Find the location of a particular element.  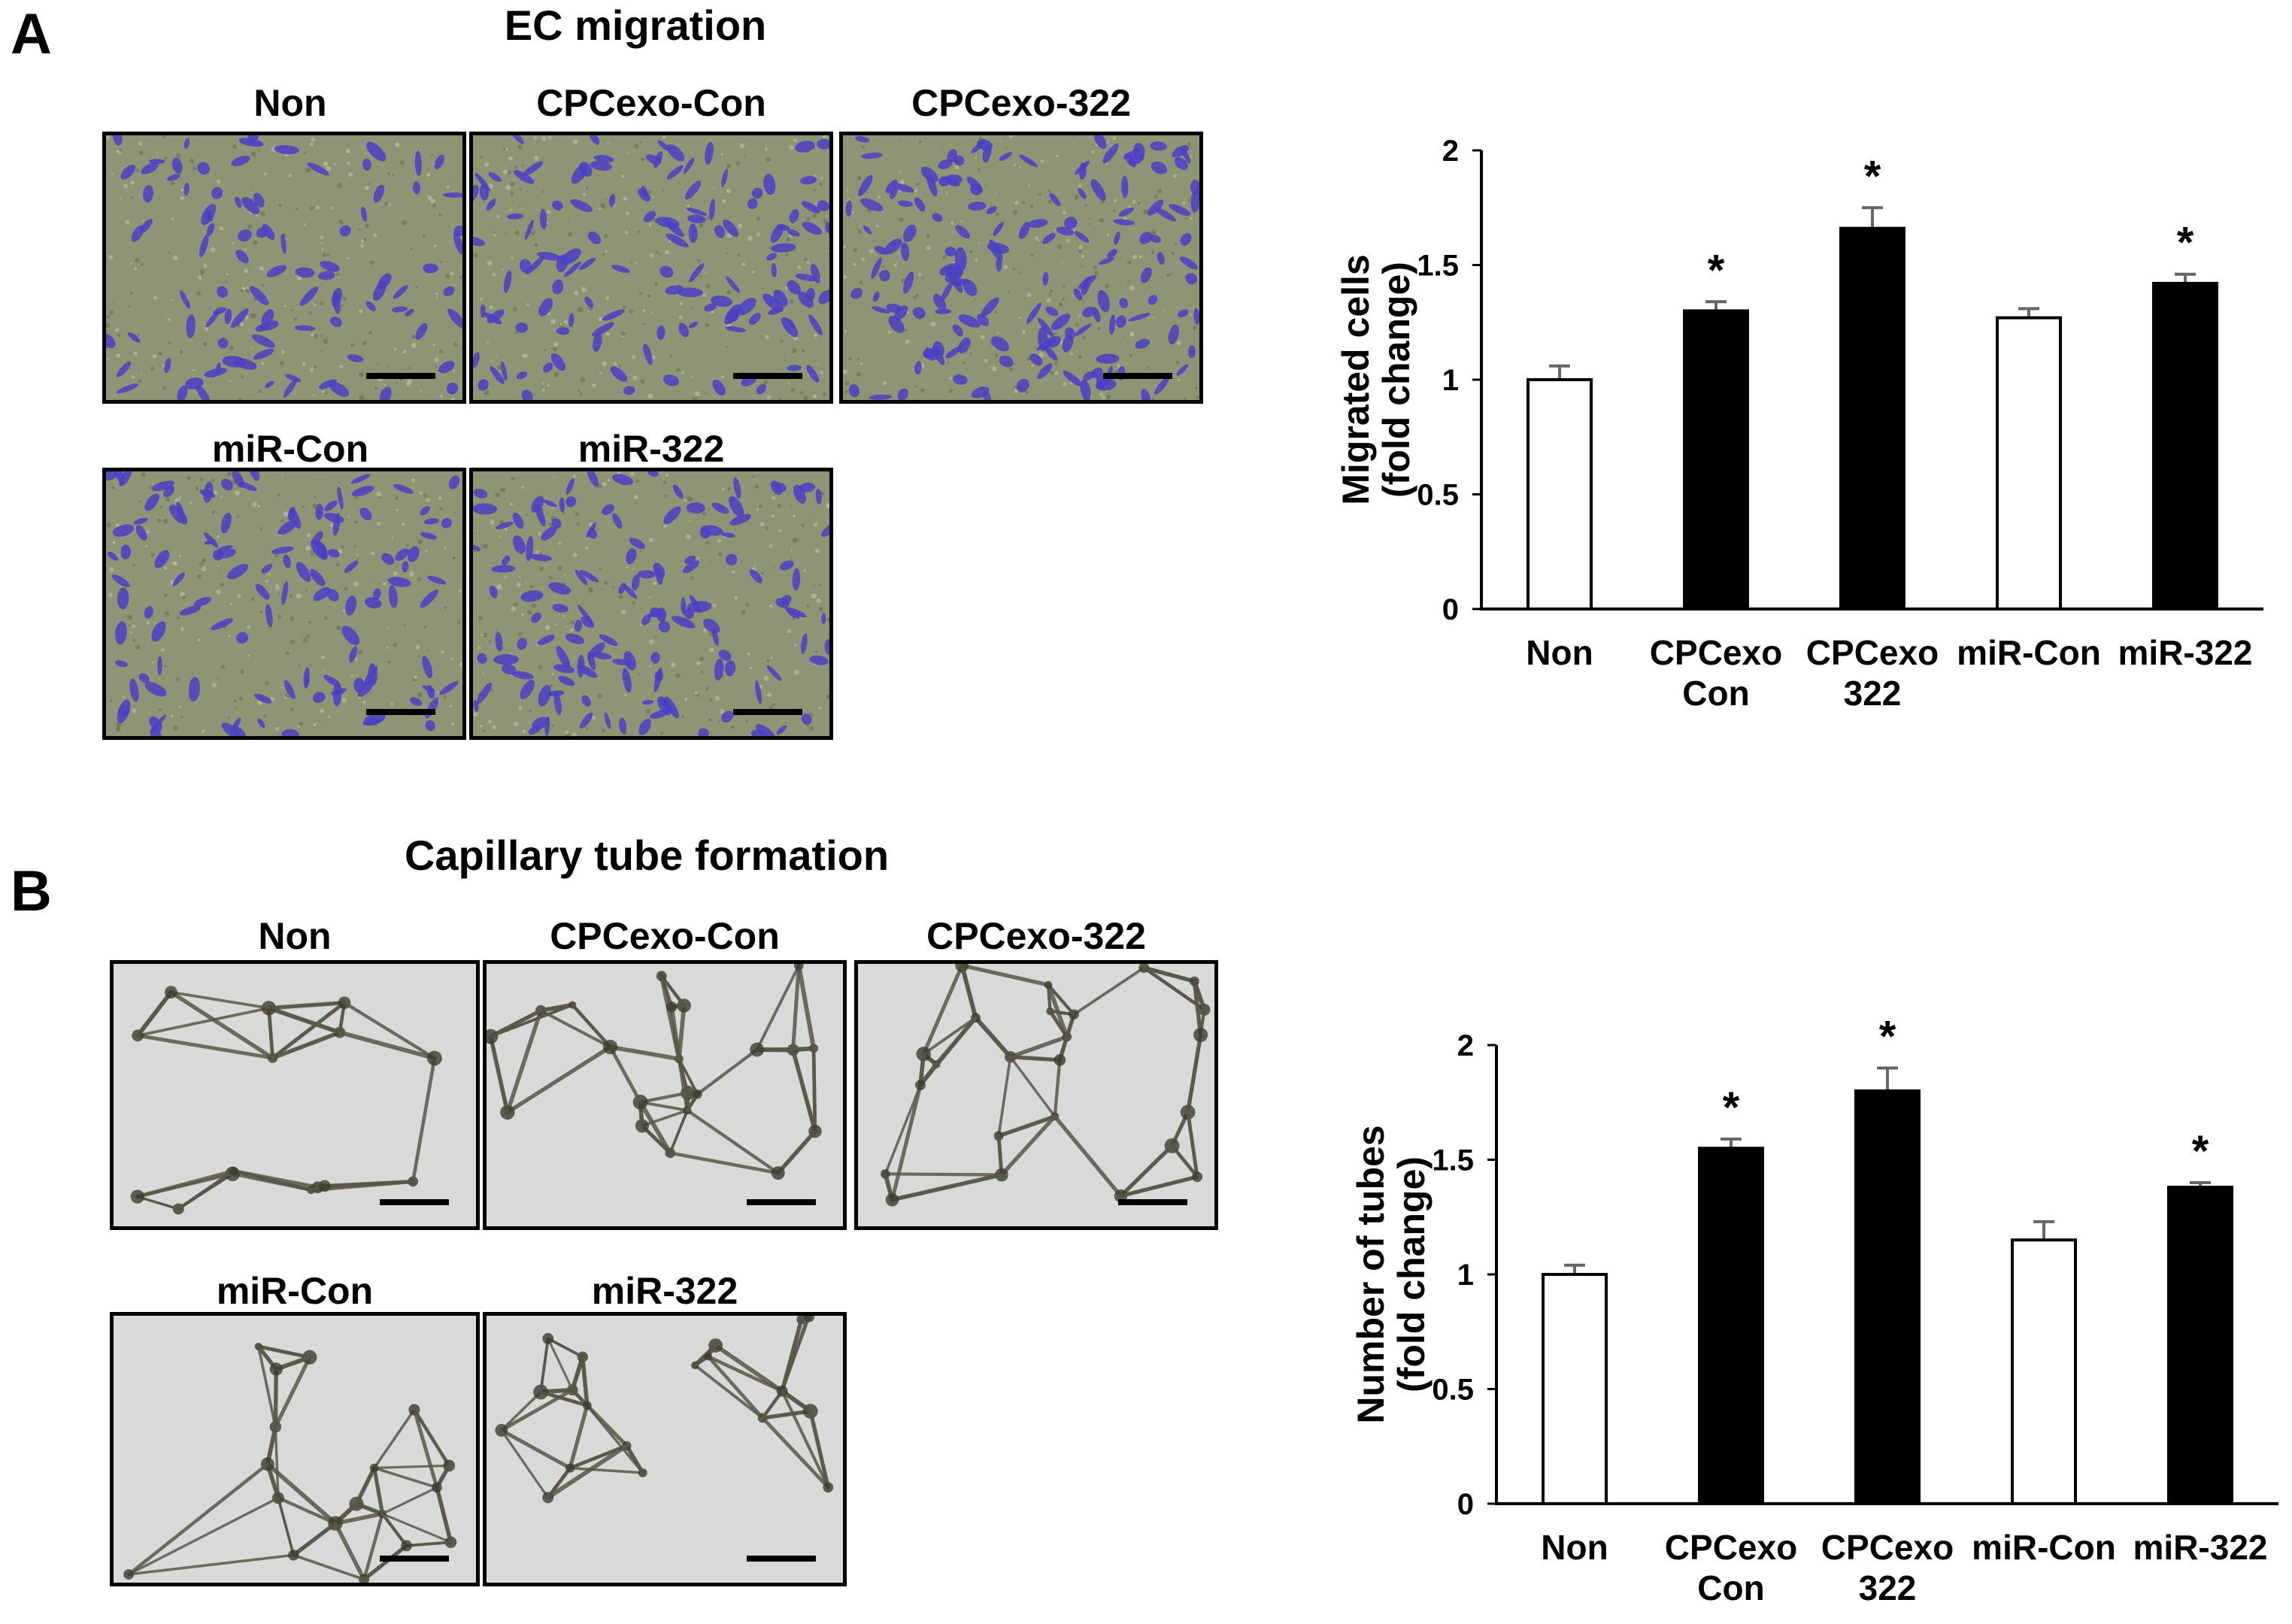

micrograph-b-non is located at coordinates (295, 1095).